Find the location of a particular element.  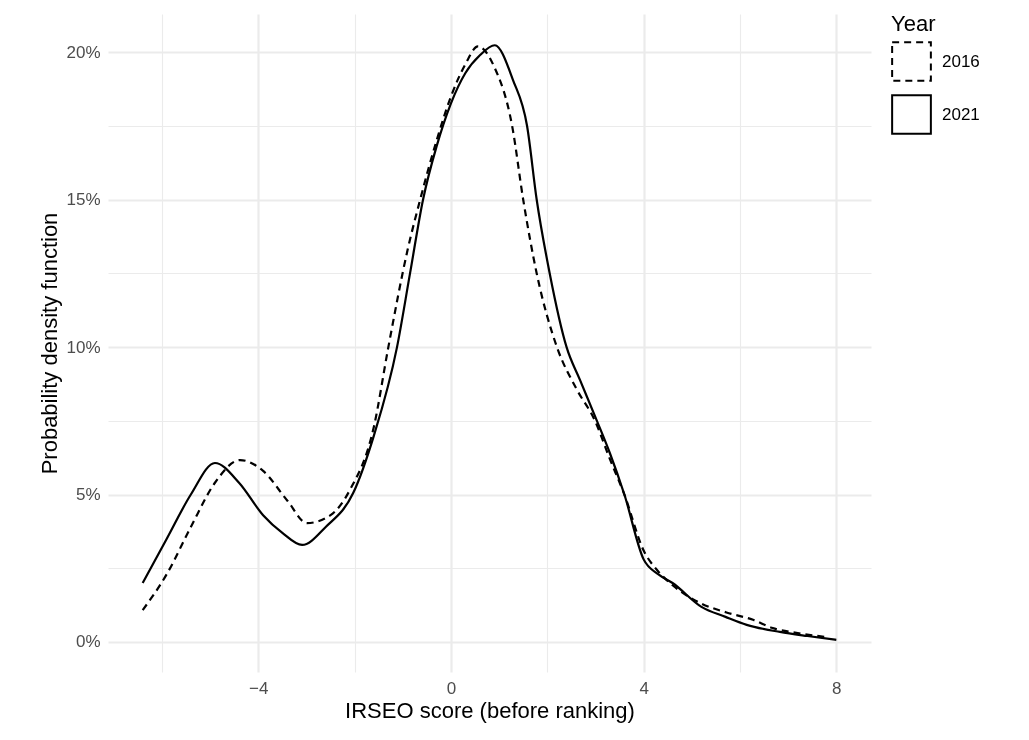

x-tick-label: 8 is located at coordinates (837, 688).